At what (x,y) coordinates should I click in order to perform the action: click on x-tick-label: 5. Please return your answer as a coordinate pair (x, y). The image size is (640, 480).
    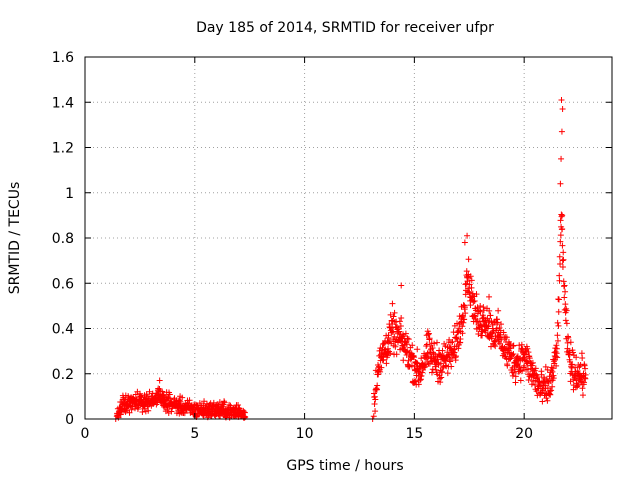
    Looking at the image, I should click on (194, 434).